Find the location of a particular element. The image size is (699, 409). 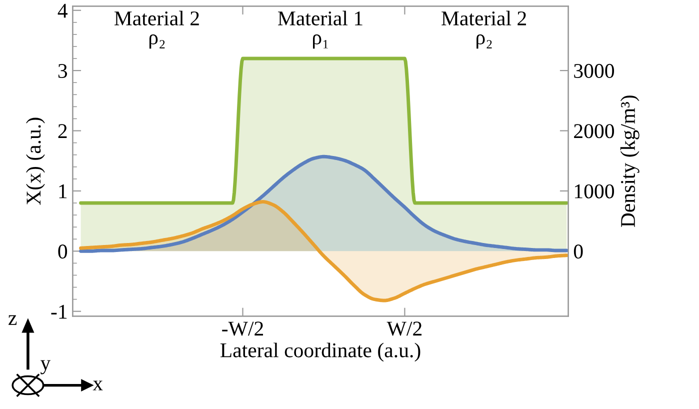

y-tick-label: 0 is located at coordinates (63, 251).